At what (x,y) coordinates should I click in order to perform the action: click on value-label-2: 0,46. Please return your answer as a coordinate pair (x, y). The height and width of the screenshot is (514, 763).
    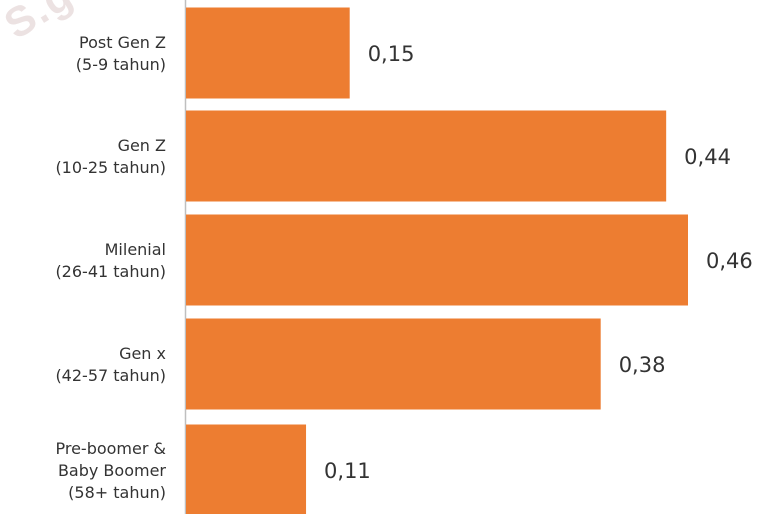
    Looking at the image, I should click on (729, 261).